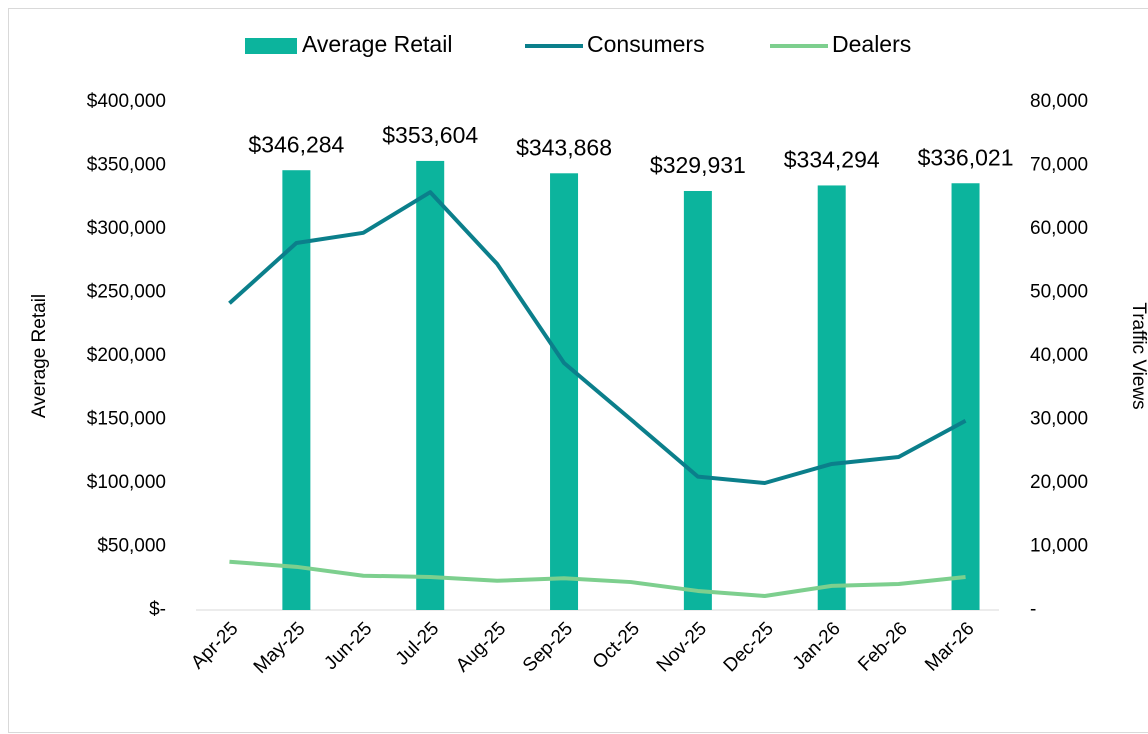 Image resolution: width=1148 pixels, height=734 pixels. What do you see at coordinates (682, 647) in the screenshot?
I see `x-tick-label: Nov-25` at bounding box center [682, 647].